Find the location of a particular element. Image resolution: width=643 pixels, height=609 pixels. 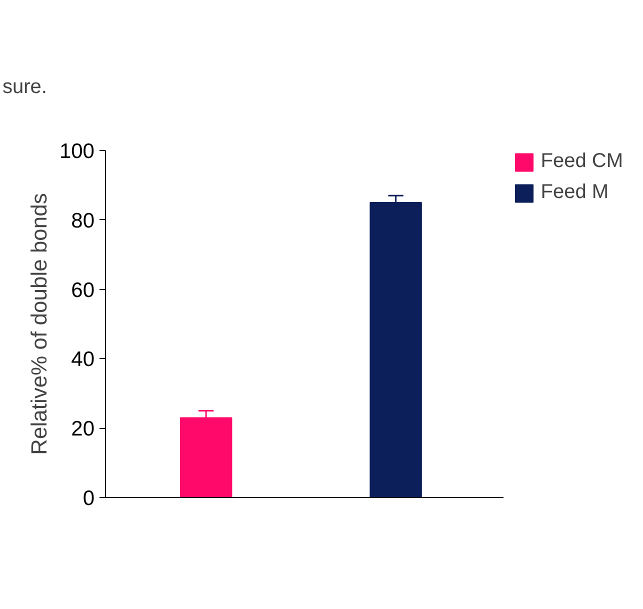

y-tick-label: 80 is located at coordinates (82, 220).